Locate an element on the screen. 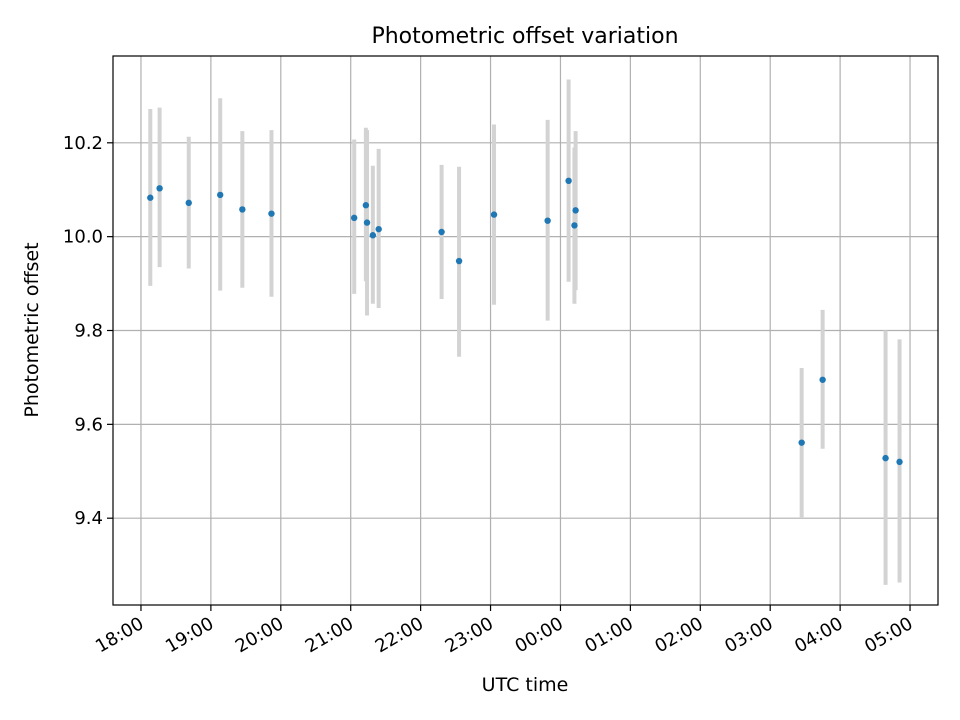 This screenshot has width=960, height=720. y-axis-label: Photometric offset is located at coordinates (32, 329).